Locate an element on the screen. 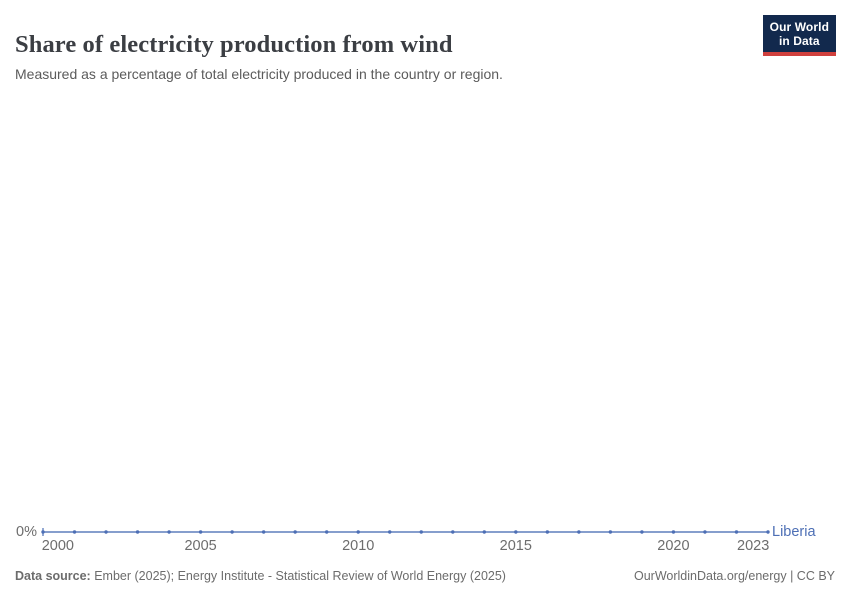 This screenshot has height=600, width=850. owid-logo: Our World in Data is located at coordinates (799, 35).